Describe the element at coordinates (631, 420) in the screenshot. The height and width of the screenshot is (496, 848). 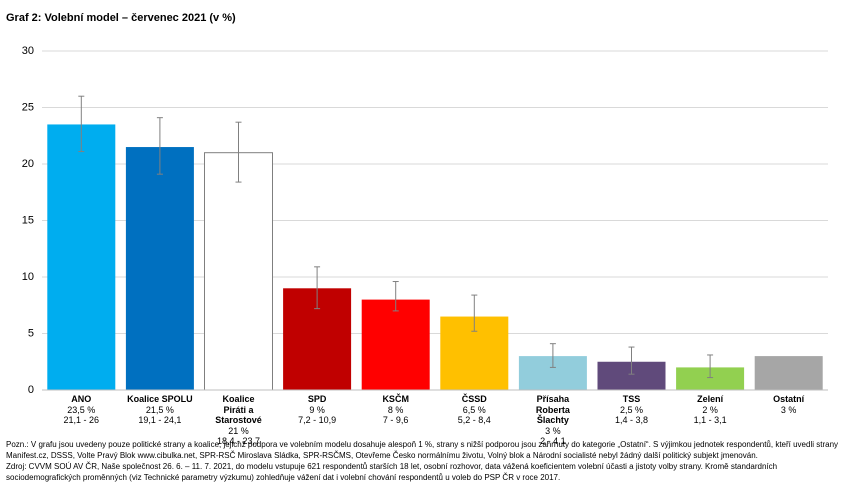
I see `range-label: 1,4 - 3,8` at that location.